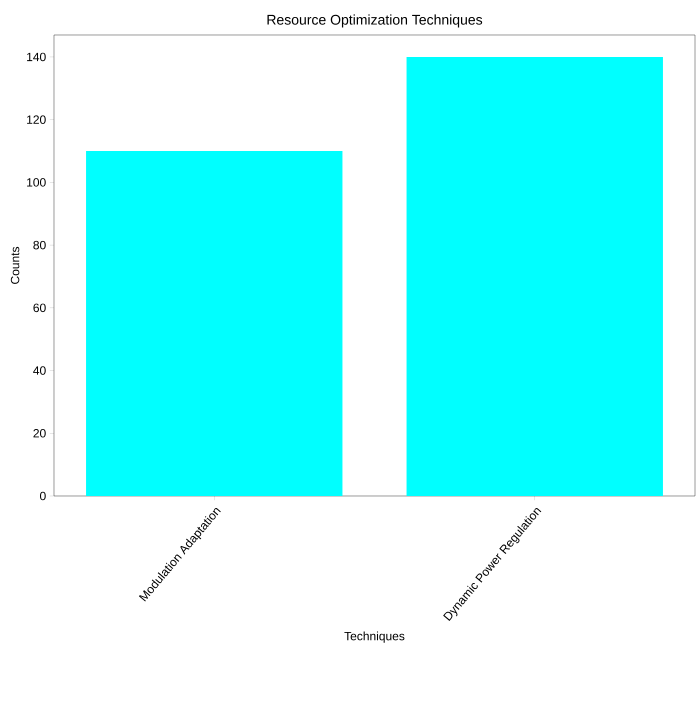 The image size is (697, 706). I want to click on y-tick-label: 140, so click(36, 57).